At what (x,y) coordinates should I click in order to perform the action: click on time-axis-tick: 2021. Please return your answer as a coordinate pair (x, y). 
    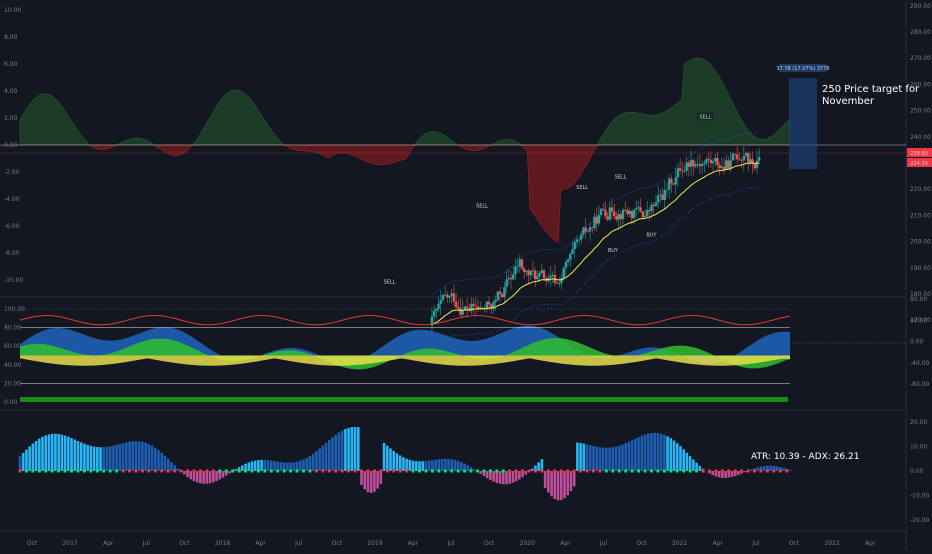
    Looking at the image, I should click on (679, 543).